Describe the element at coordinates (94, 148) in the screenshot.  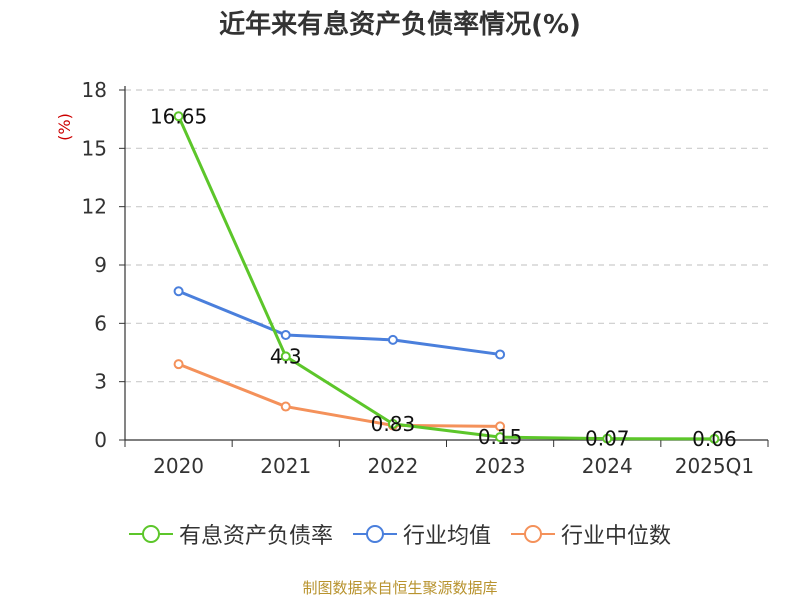
I see `y-tick-label: 15` at that location.